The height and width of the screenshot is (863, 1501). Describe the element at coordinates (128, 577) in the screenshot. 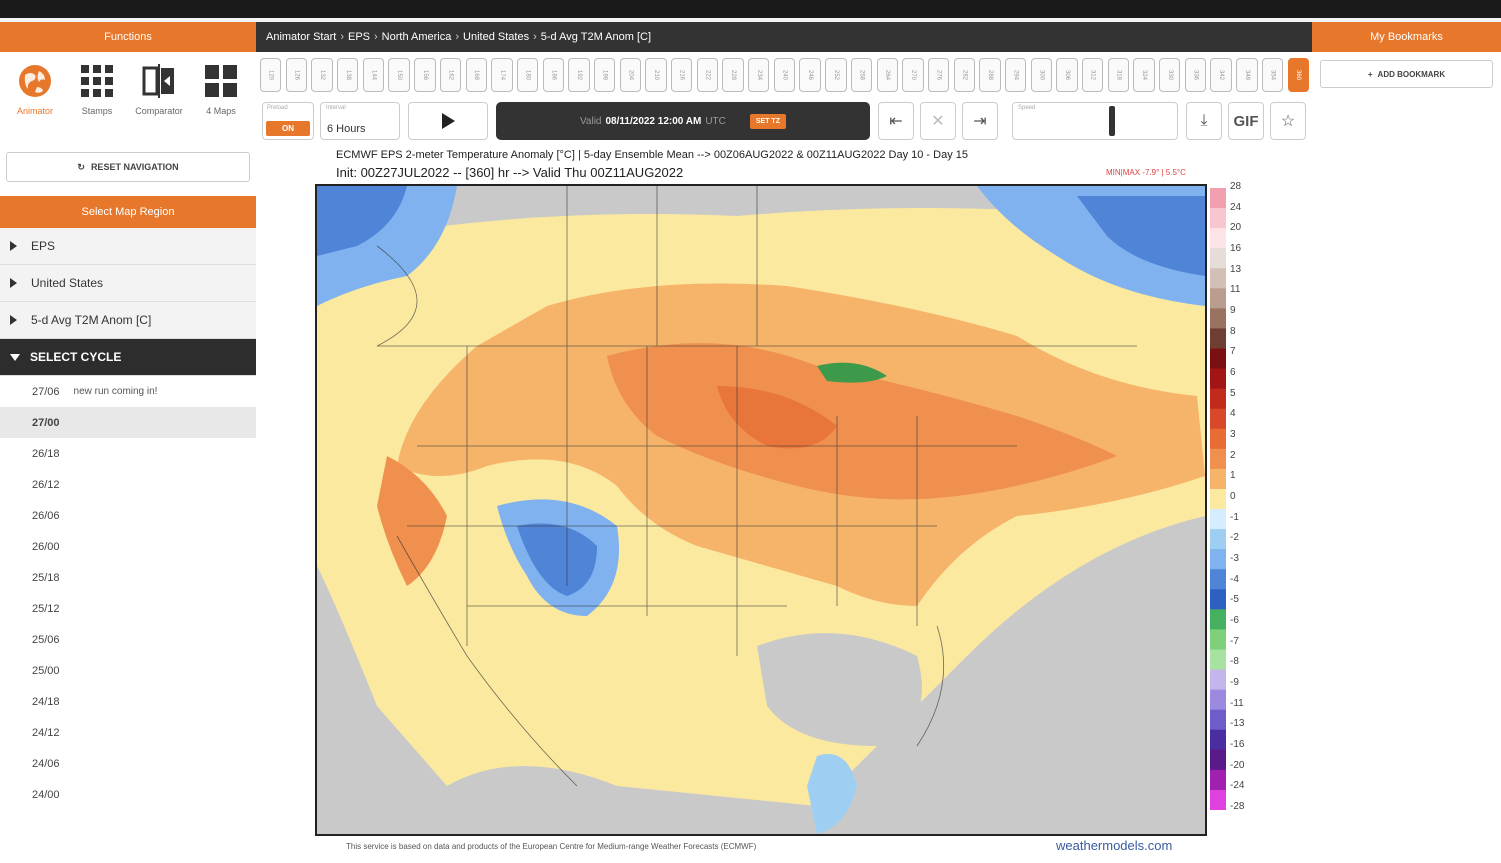

I see `cycle-item: 25/18` at that location.